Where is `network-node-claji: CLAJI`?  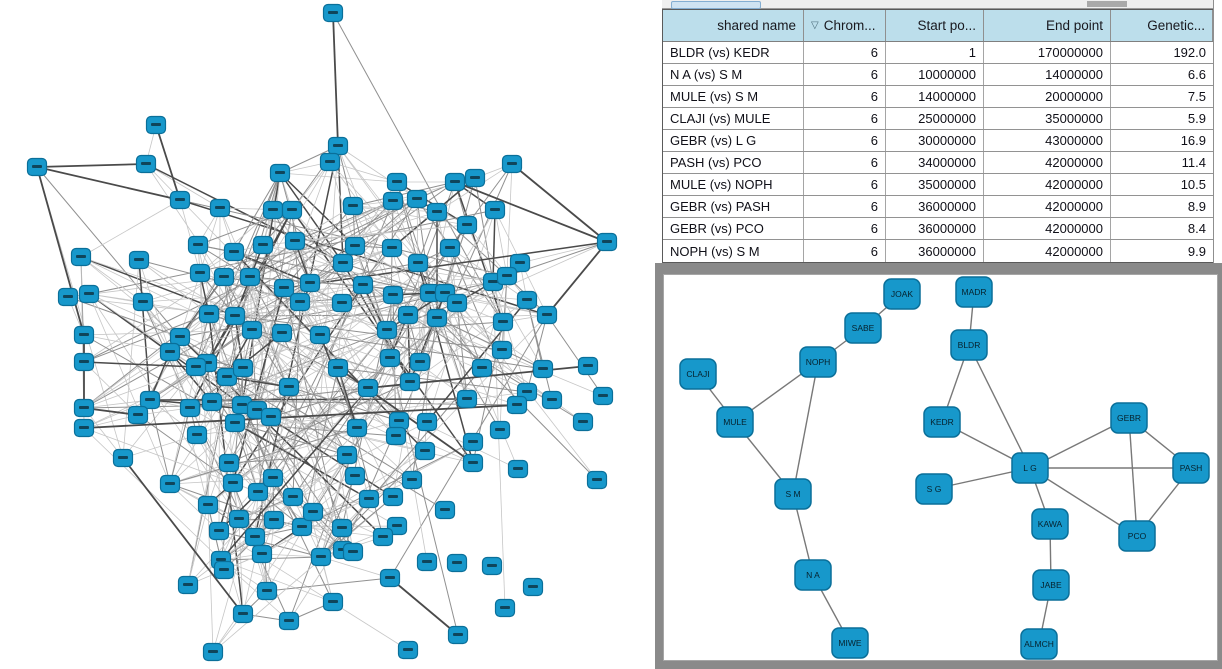 network-node-claji: CLAJI is located at coordinates (698, 374).